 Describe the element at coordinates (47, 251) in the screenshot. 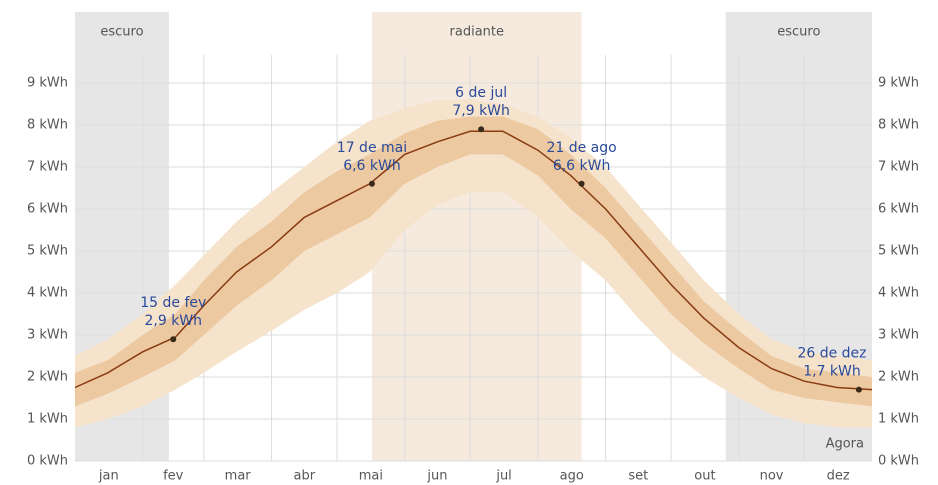

I see `y-tick-label: 5 kWh` at that location.